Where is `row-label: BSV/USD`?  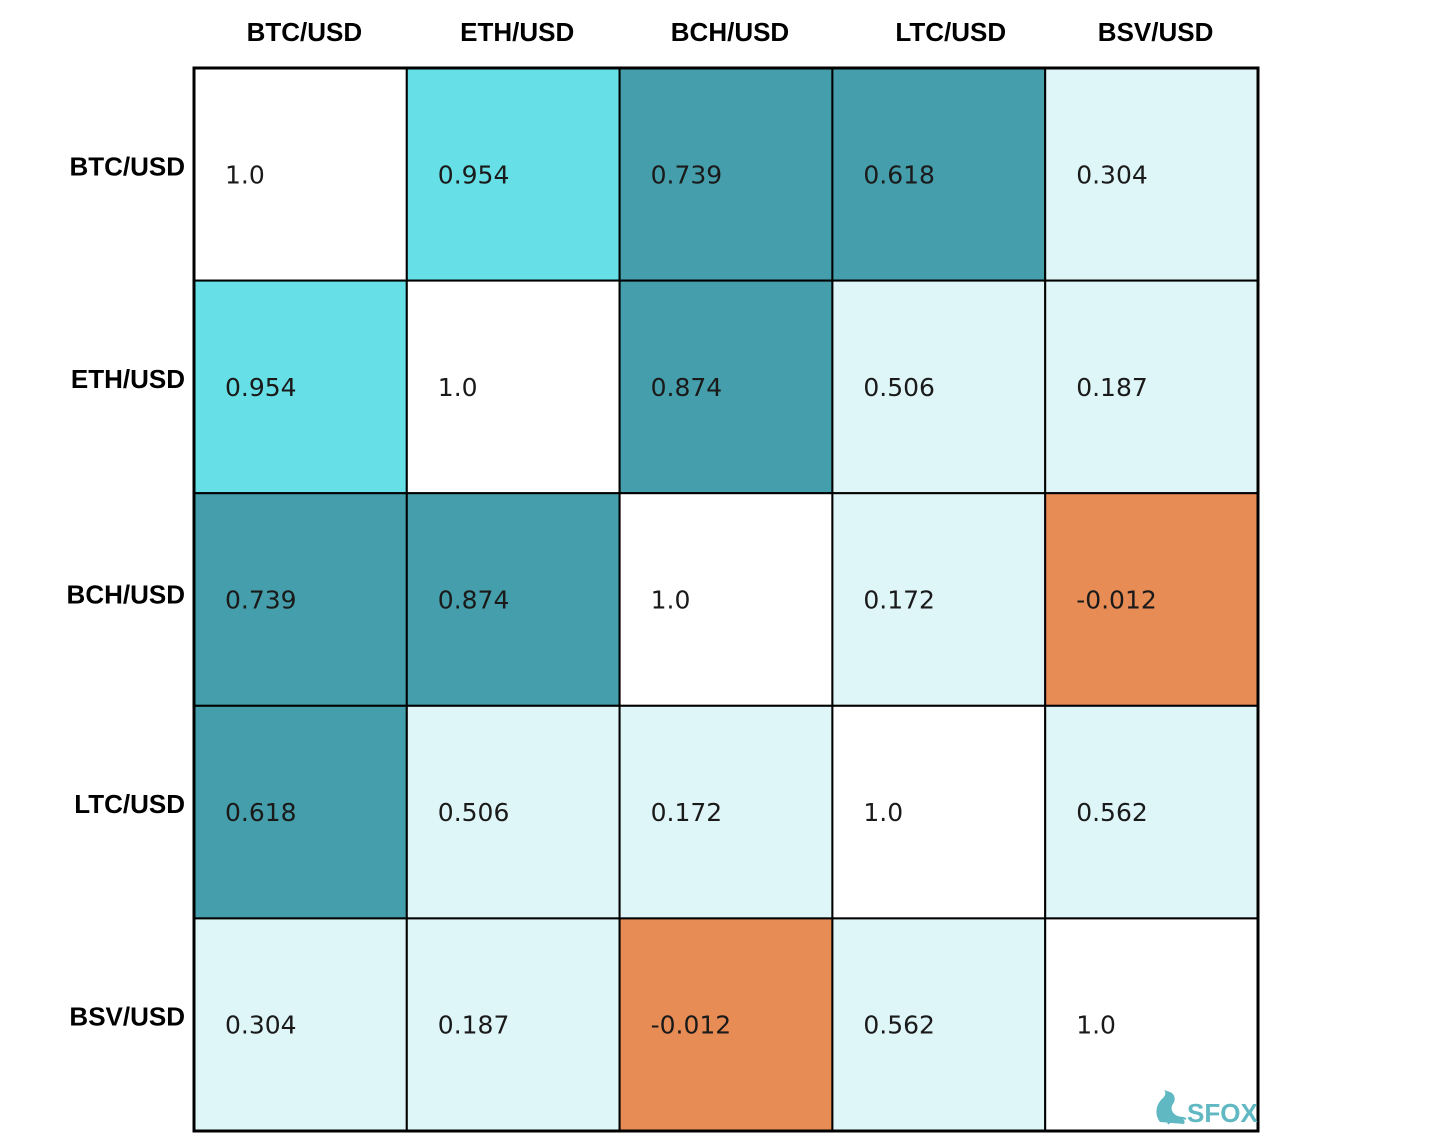
row-label: BSV/USD is located at coordinates (127, 1017).